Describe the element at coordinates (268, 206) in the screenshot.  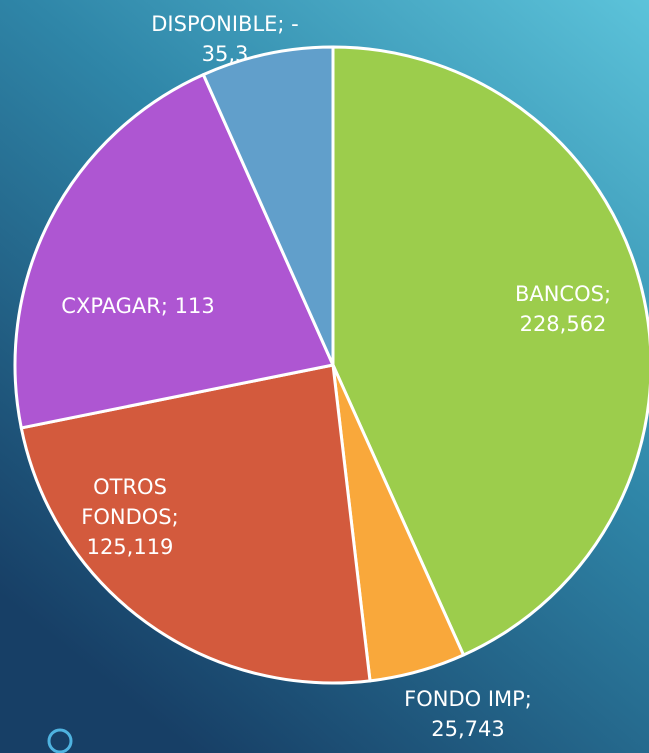
I see `pie-slice` at that location.